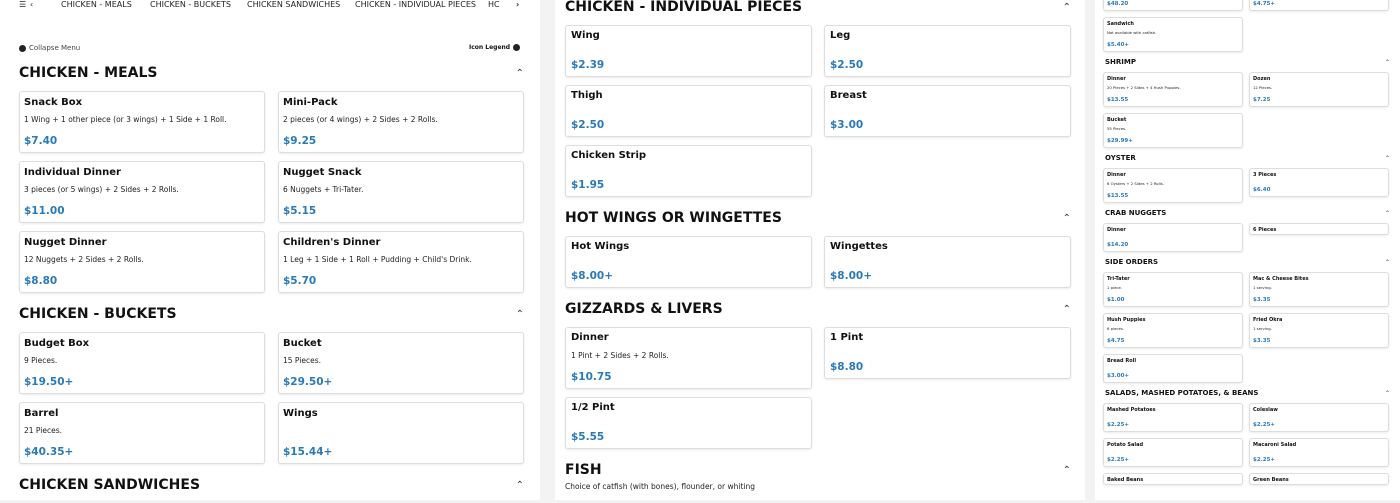 This screenshot has width=1400, height=503. I want to click on menu-item-card: Budget Box 9 Pieces. $19.50+, so click(142, 363).